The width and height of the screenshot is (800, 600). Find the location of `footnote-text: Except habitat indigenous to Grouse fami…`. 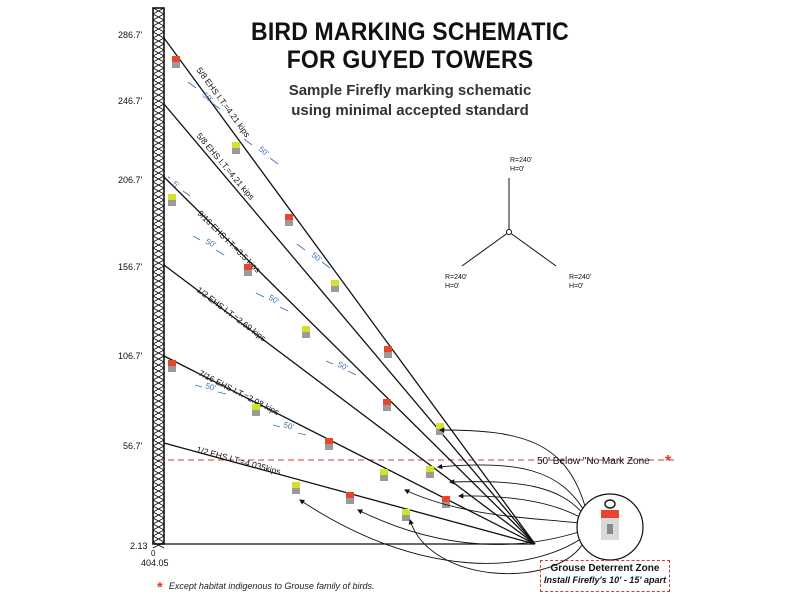

footnote-text: Except habitat indigenous to Grouse fami… is located at coordinates (271, 586).